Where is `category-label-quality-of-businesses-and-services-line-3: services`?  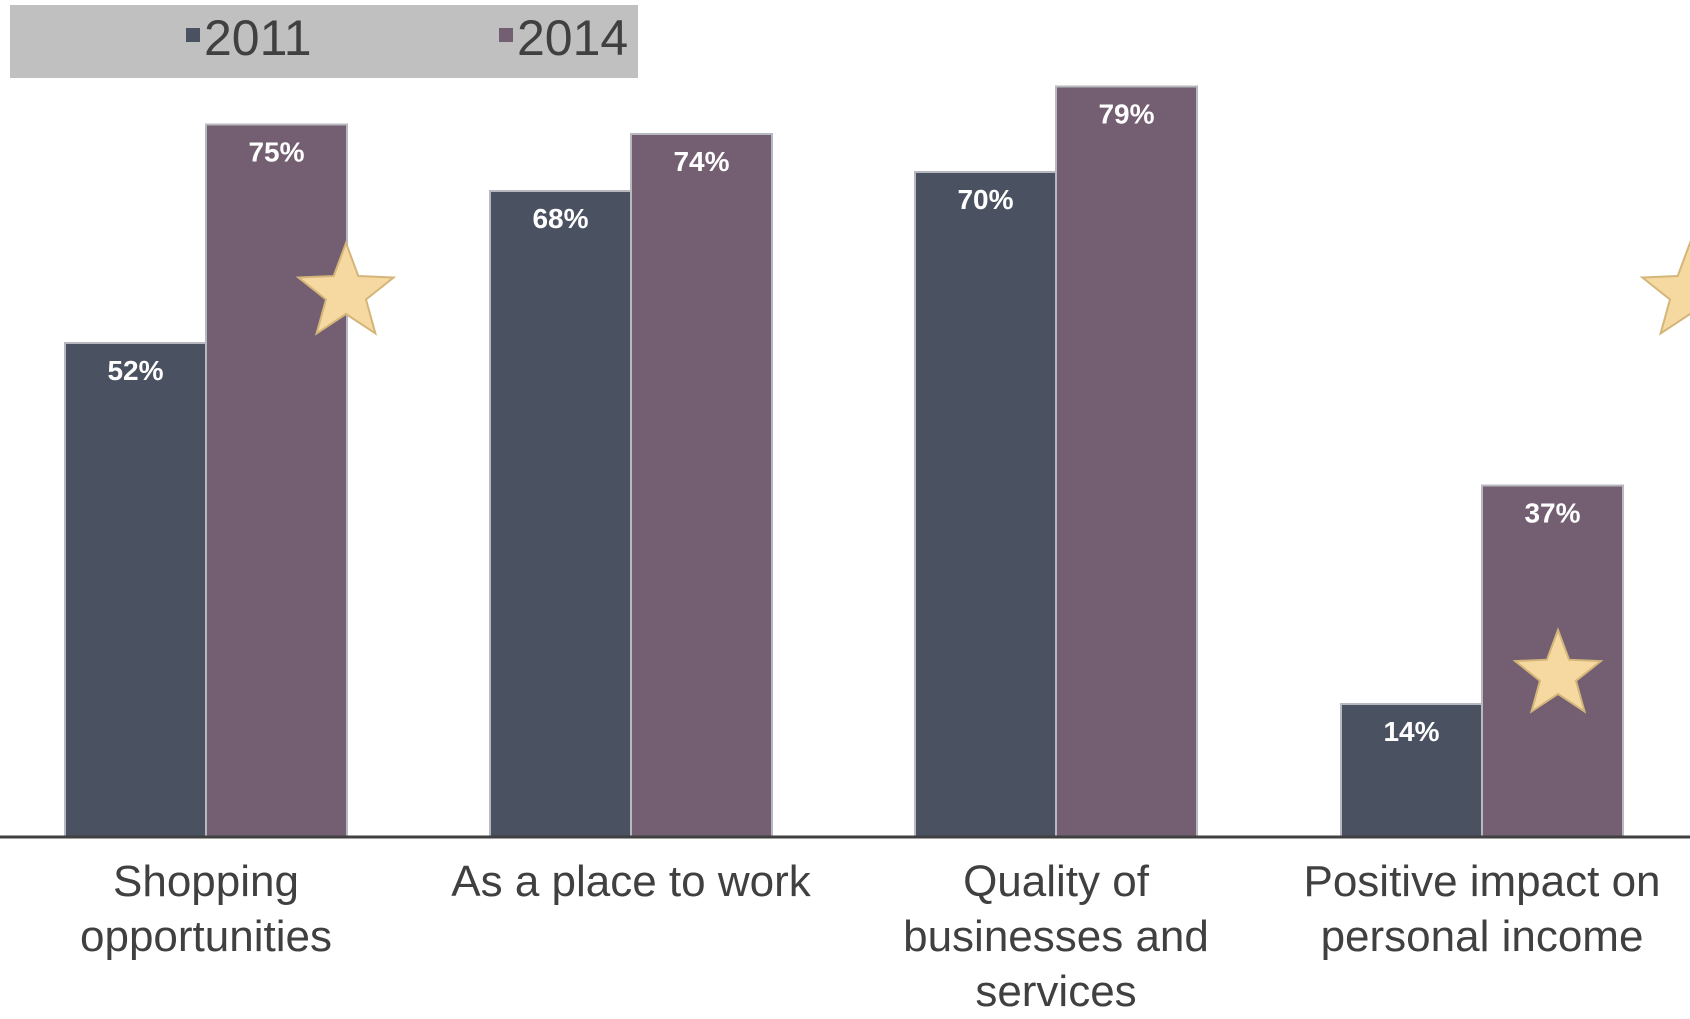 category-label-quality-of-businesses-and-services-line-3: services is located at coordinates (1055, 991).